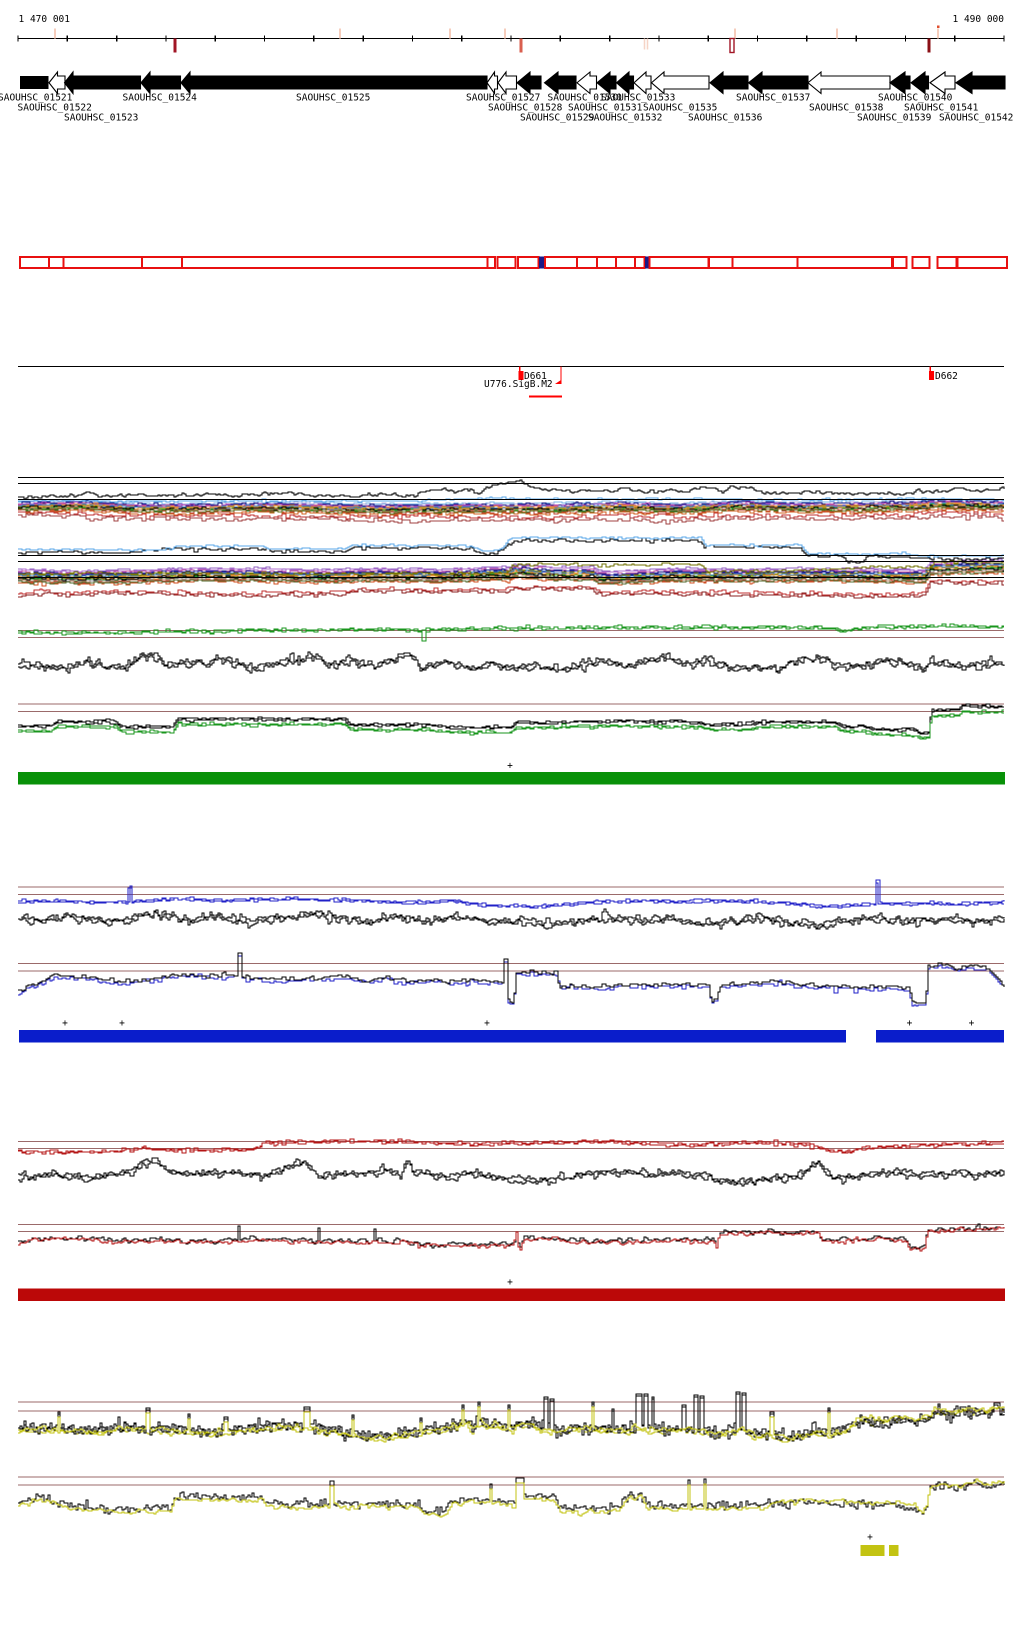 The width and height of the screenshot is (1024, 1640). I want to click on strand-bar-green, so click(511, 778).